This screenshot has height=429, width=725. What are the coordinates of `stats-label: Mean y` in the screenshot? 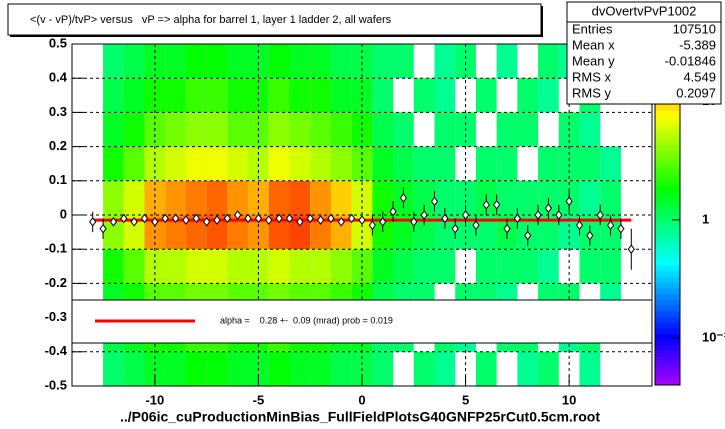 It's located at (593, 60).